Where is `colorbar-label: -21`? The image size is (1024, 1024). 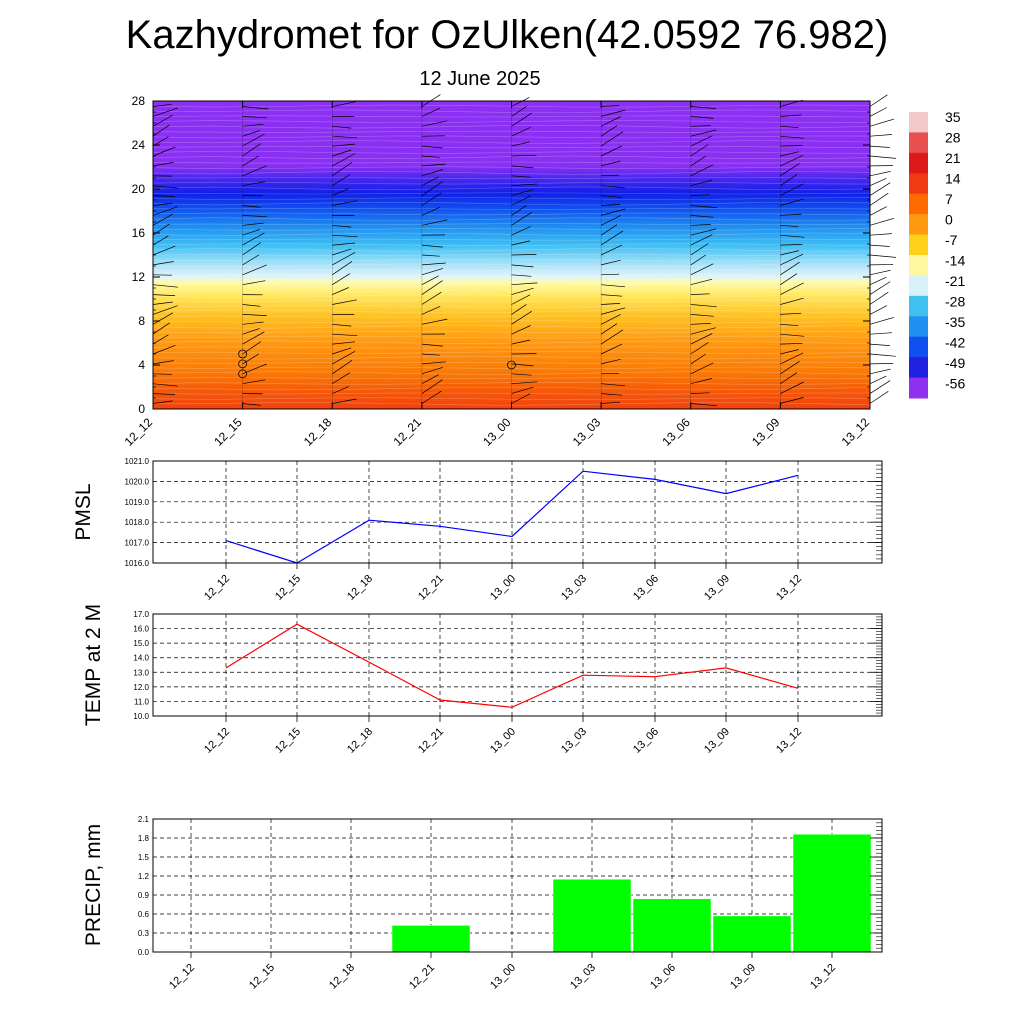
colorbar-label: -21 is located at coordinates (955, 281).